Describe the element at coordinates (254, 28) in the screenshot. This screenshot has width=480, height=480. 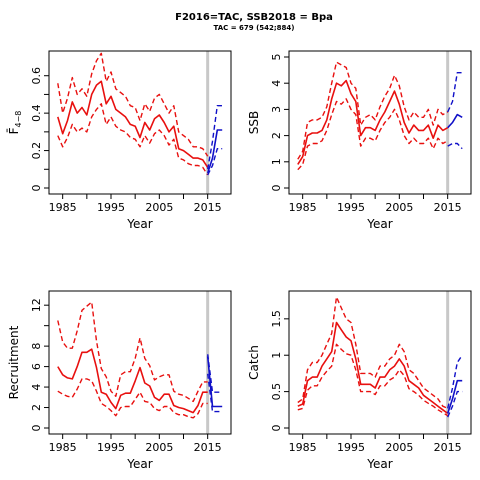
I see `figure-subtitle: TAC = 679 (542;884)` at that location.